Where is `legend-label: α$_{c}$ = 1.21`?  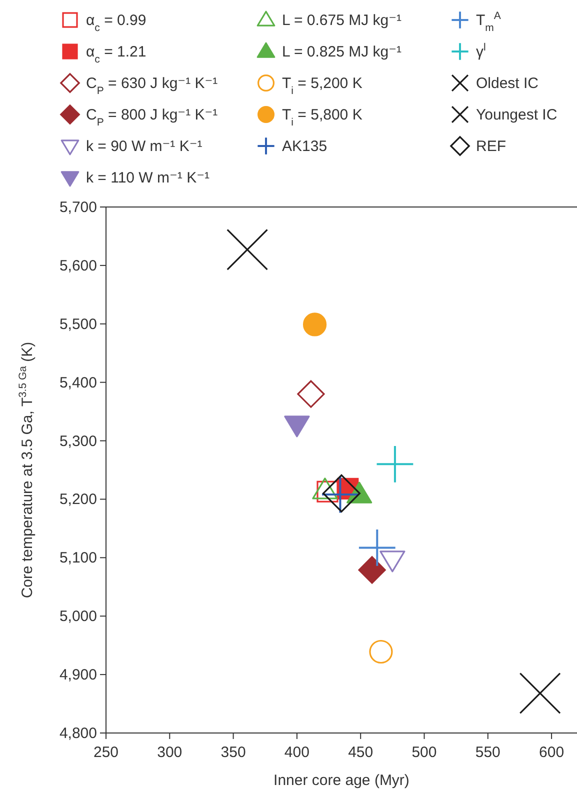
legend-label: α$_{c}$ = 1.21 is located at coordinates (116, 55).